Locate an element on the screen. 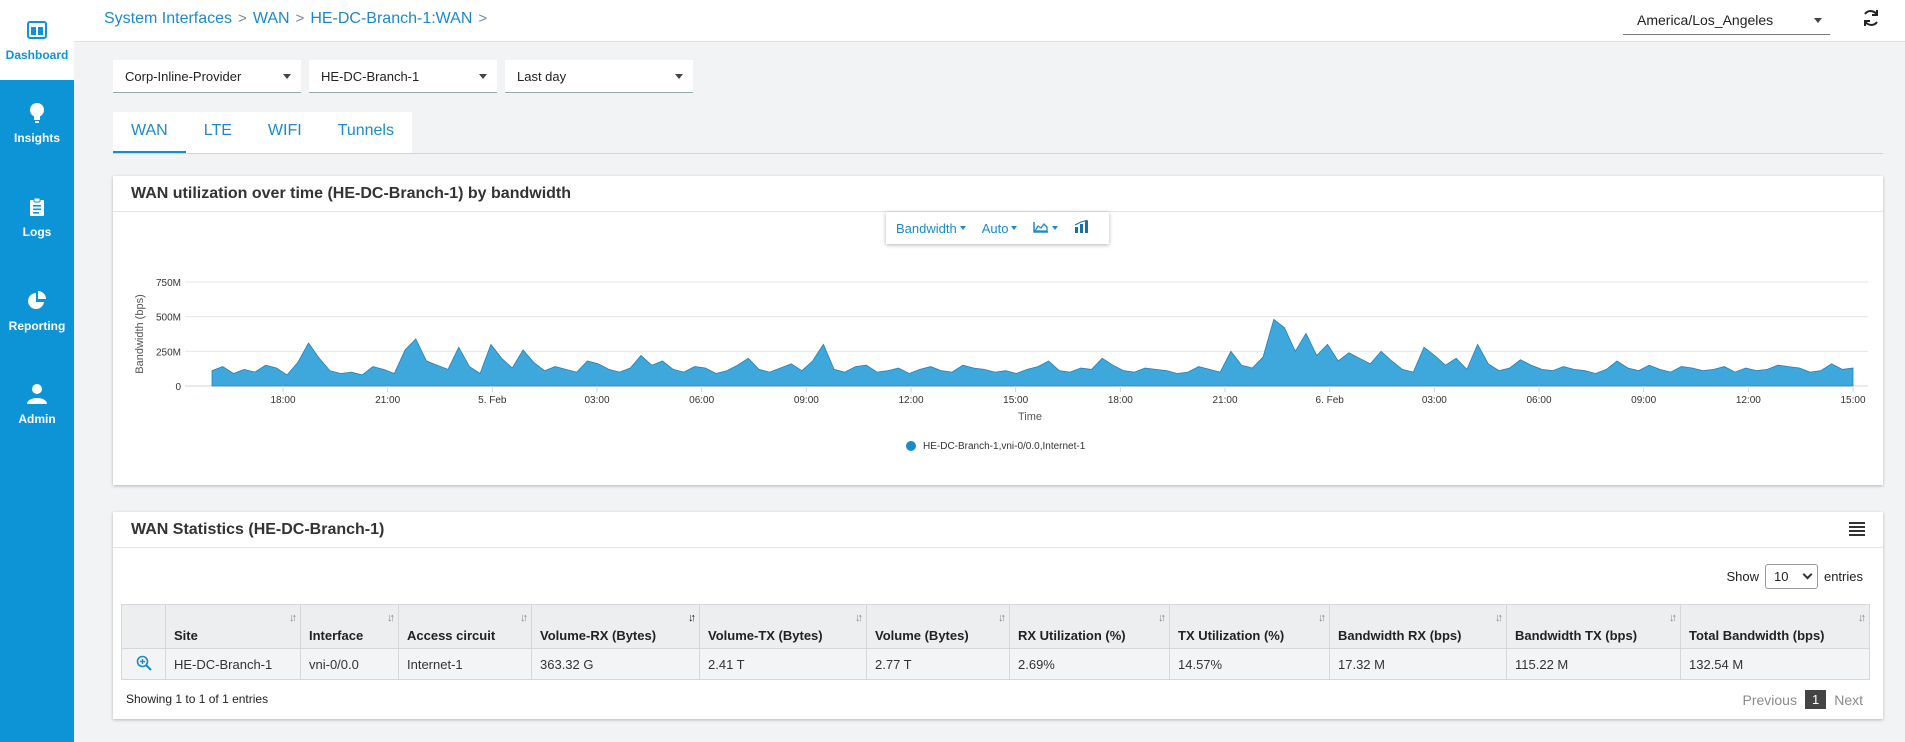  timezone-value: America/Los_Angeles is located at coordinates (1705, 20).